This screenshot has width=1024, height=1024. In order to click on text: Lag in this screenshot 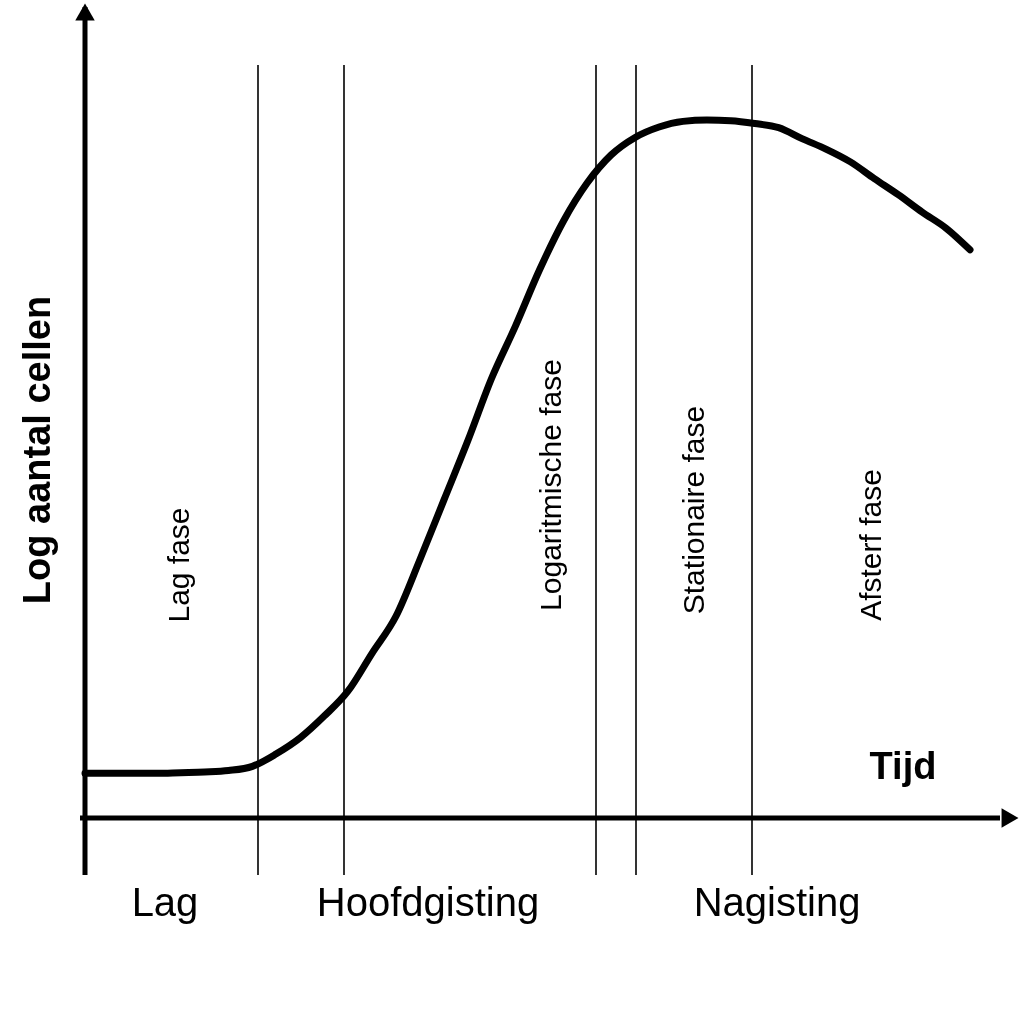, I will do `click(165, 902)`.